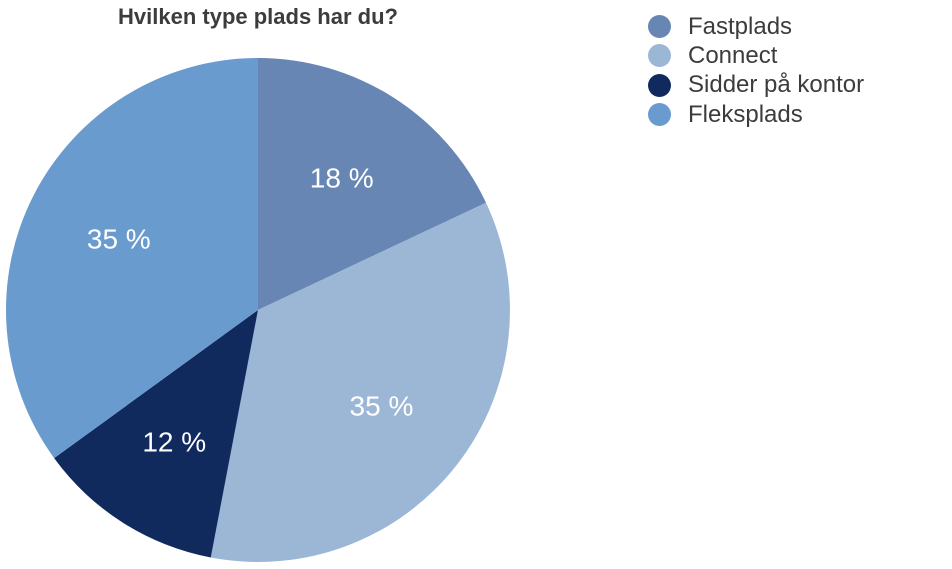 The width and height of the screenshot is (952, 569). I want to click on legend-item: Connect, so click(756, 55).